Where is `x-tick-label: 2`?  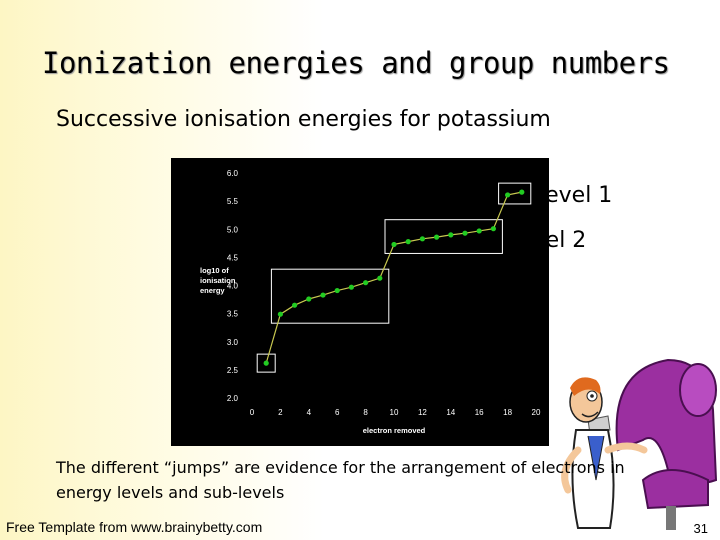
x-tick-label: 2 is located at coordinates (280, 412).